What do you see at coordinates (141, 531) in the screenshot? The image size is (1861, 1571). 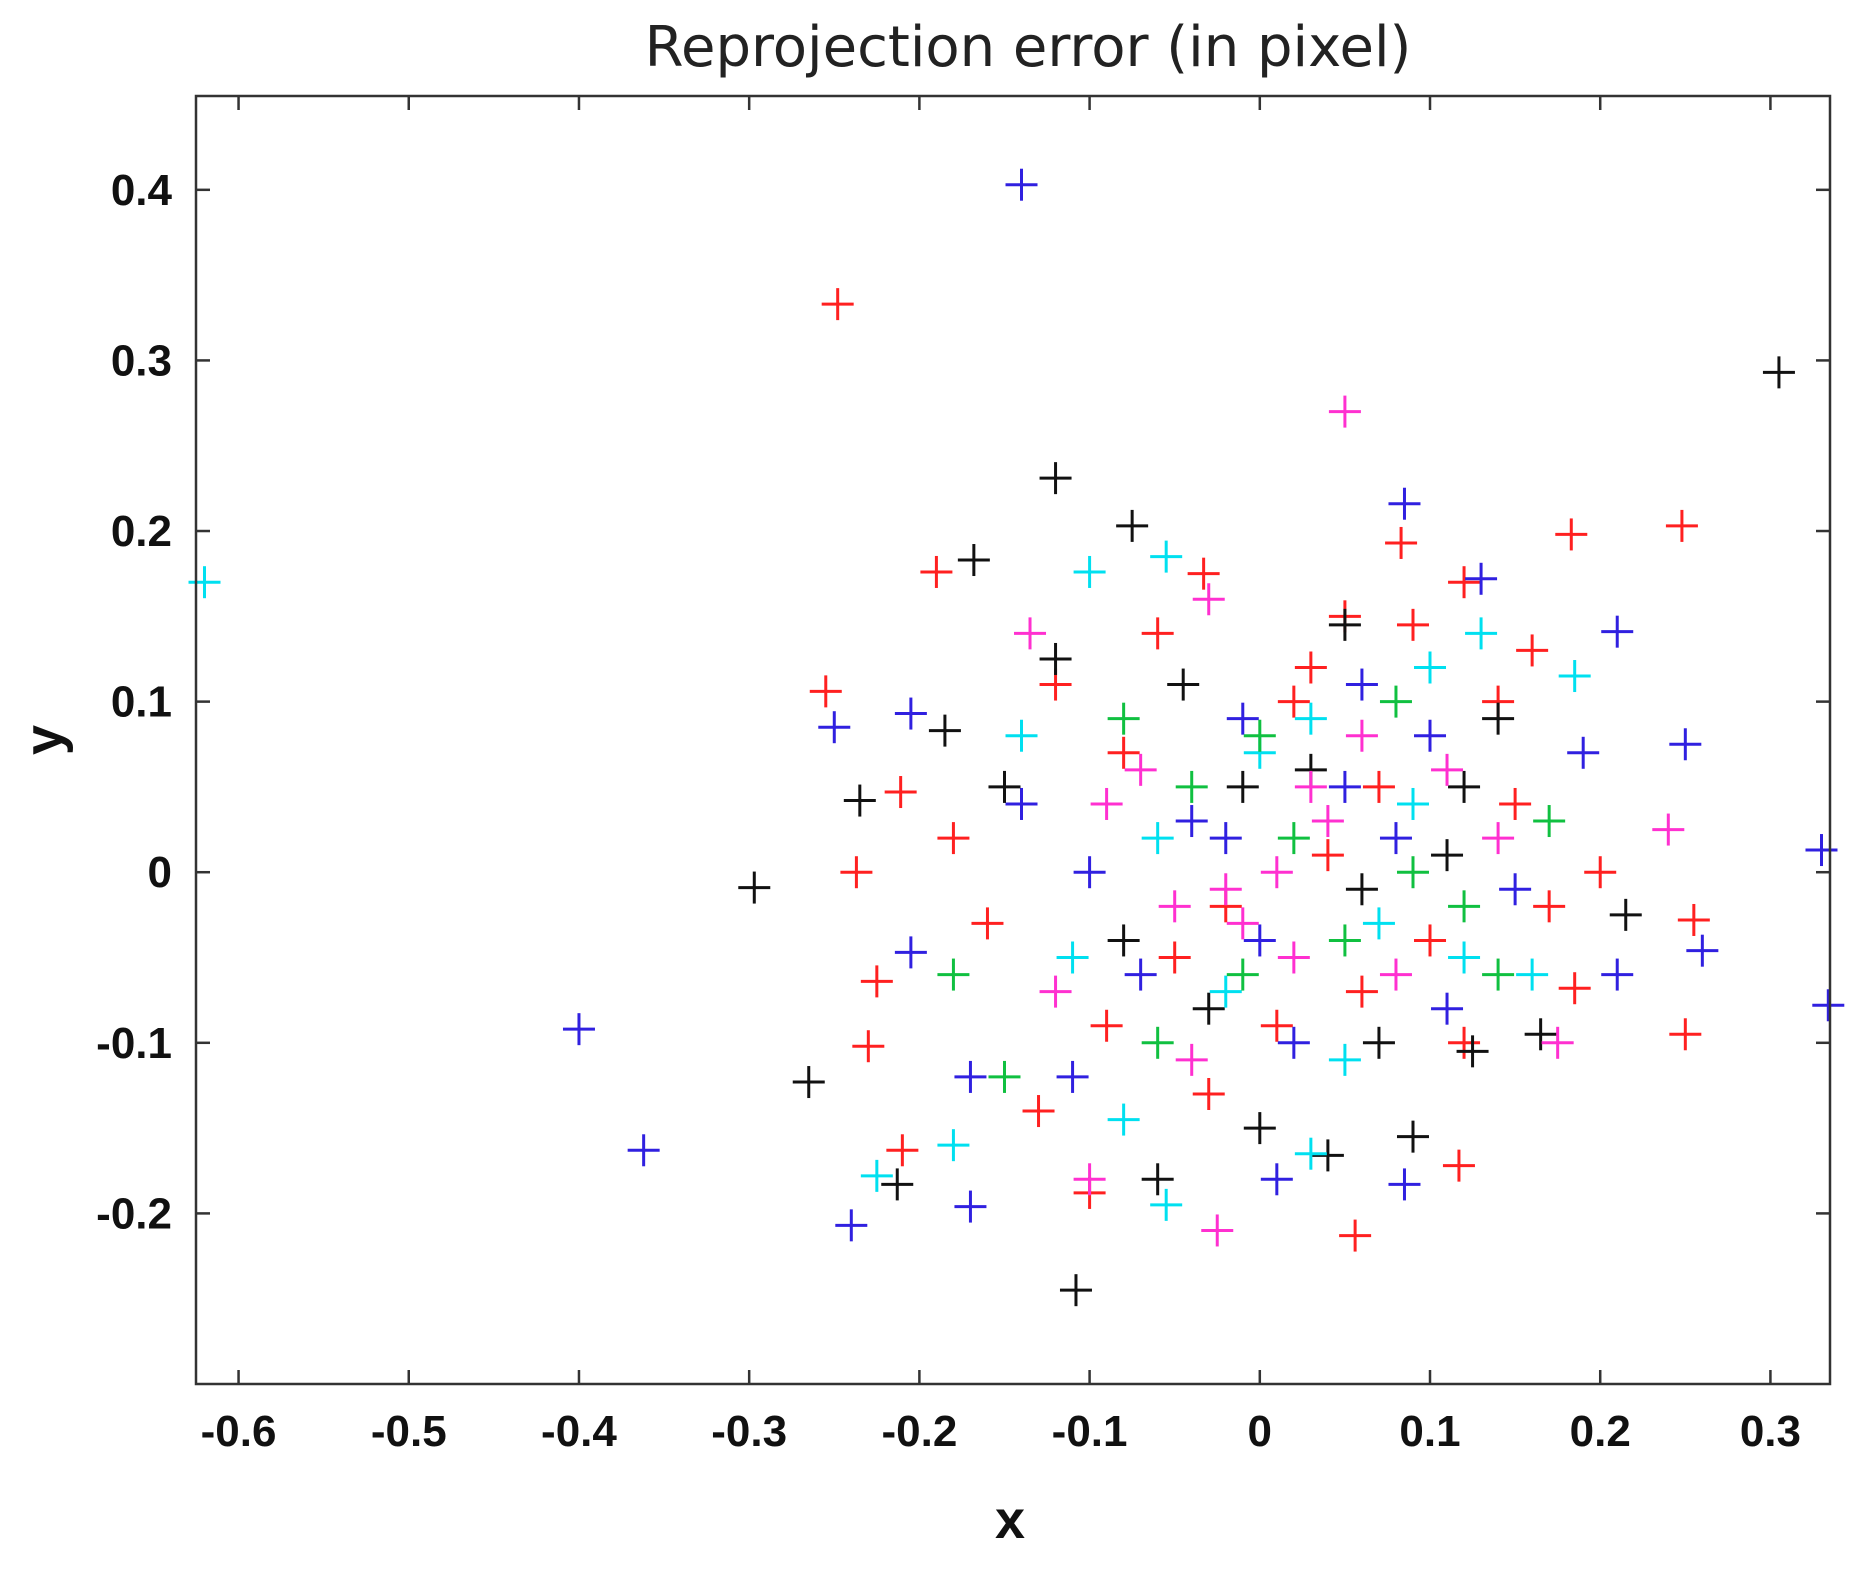 I see `y-tick-label: 0.2` at bounding box center [141, 531].